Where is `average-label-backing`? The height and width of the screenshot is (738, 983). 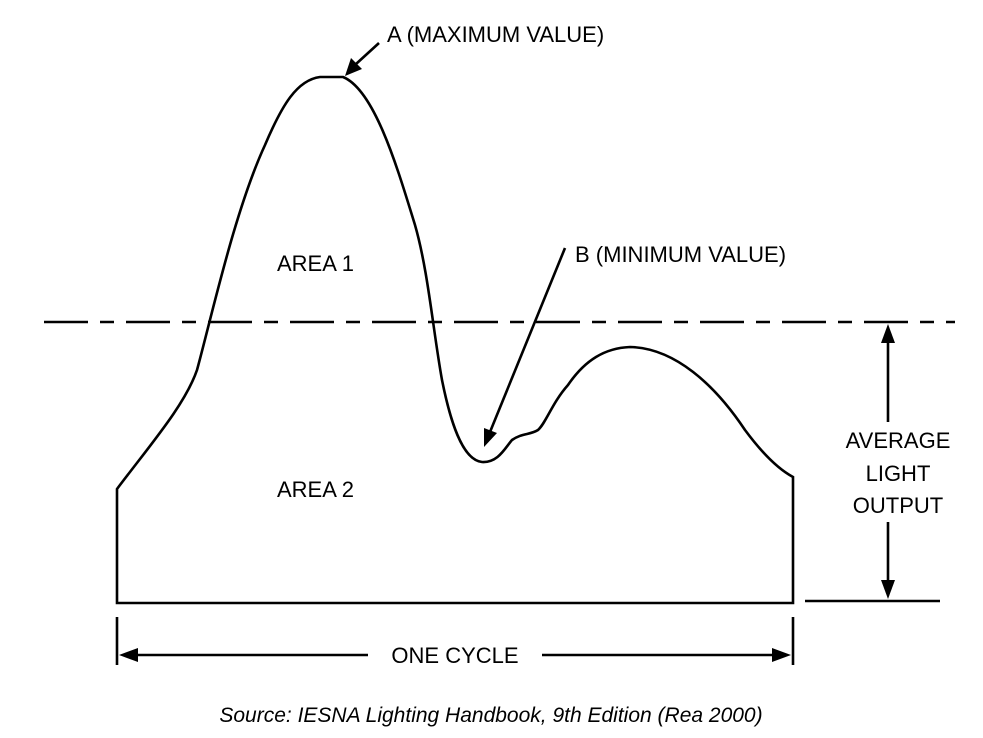
average-label-backing is located at coordinates (889, 472).